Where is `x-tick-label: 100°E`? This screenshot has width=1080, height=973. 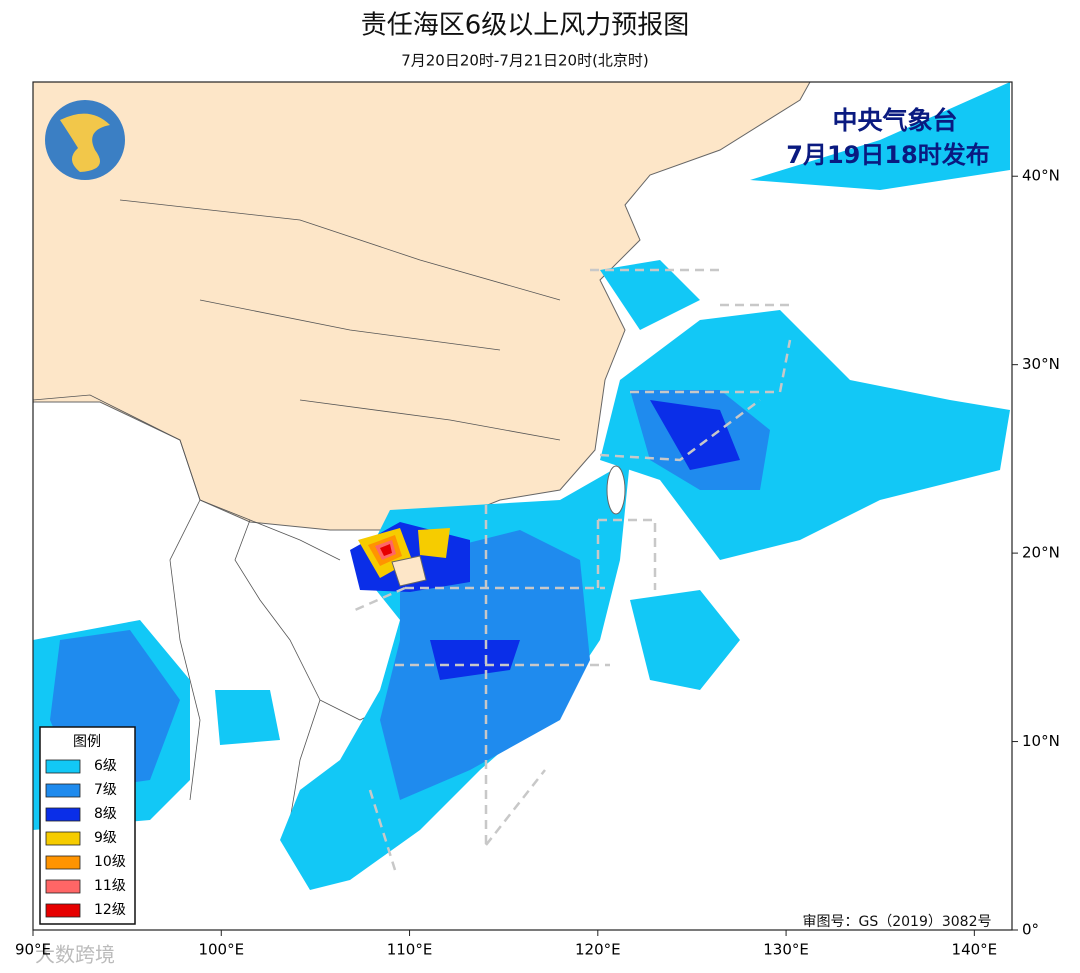 x-tick-label: 100°E is located at coordinates (221, 950).